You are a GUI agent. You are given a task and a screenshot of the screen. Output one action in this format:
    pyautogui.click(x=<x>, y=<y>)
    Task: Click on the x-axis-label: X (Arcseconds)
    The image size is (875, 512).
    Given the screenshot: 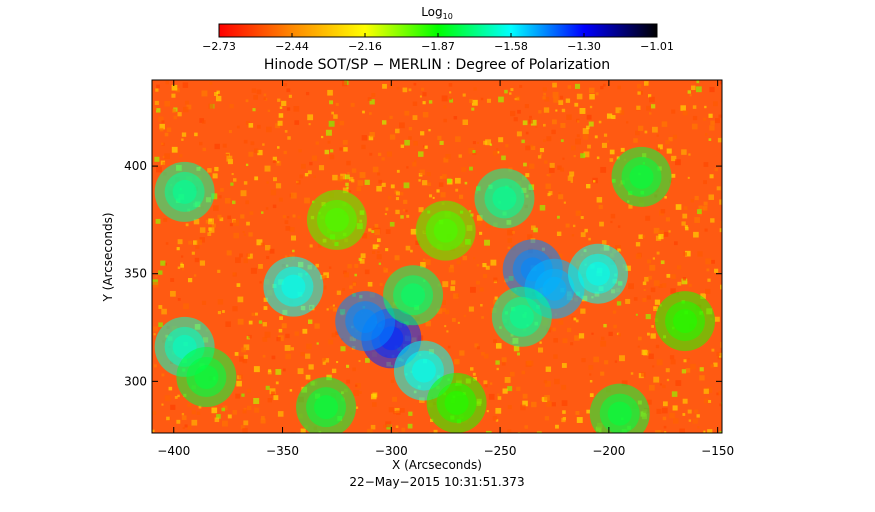 What is the action you would take?
    pyautogui.click(x=437, y=465)
    